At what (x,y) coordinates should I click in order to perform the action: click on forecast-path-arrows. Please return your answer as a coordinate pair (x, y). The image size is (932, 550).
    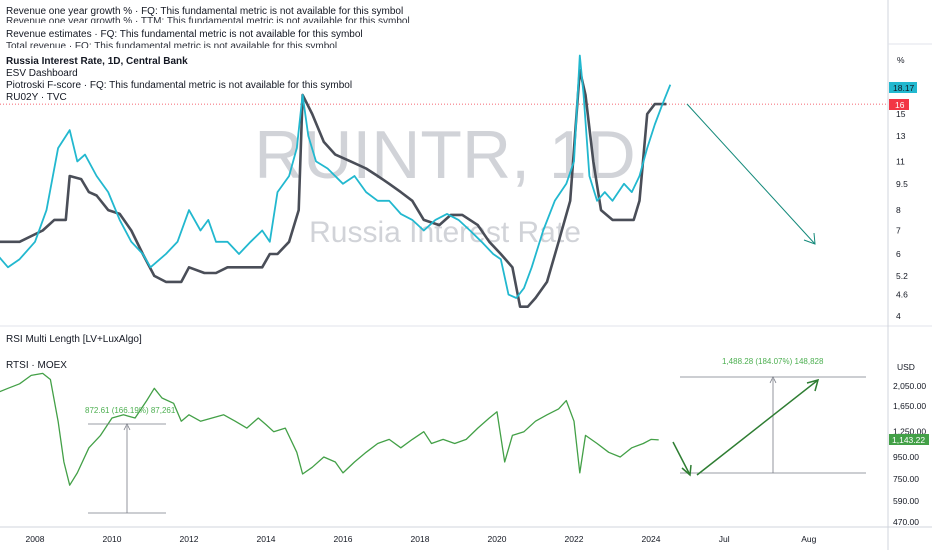
    Looking at the image, I should click on (746, 427).